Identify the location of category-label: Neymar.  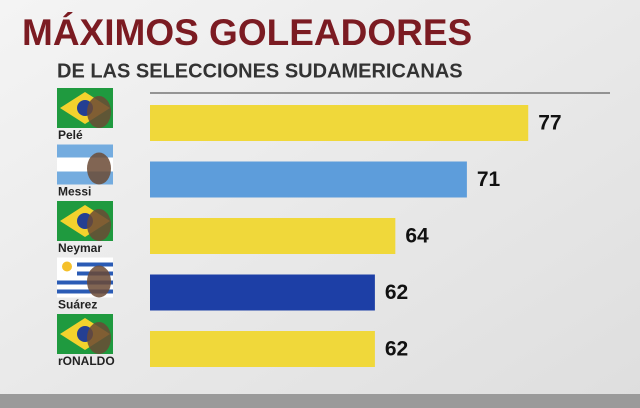
(80, 248).